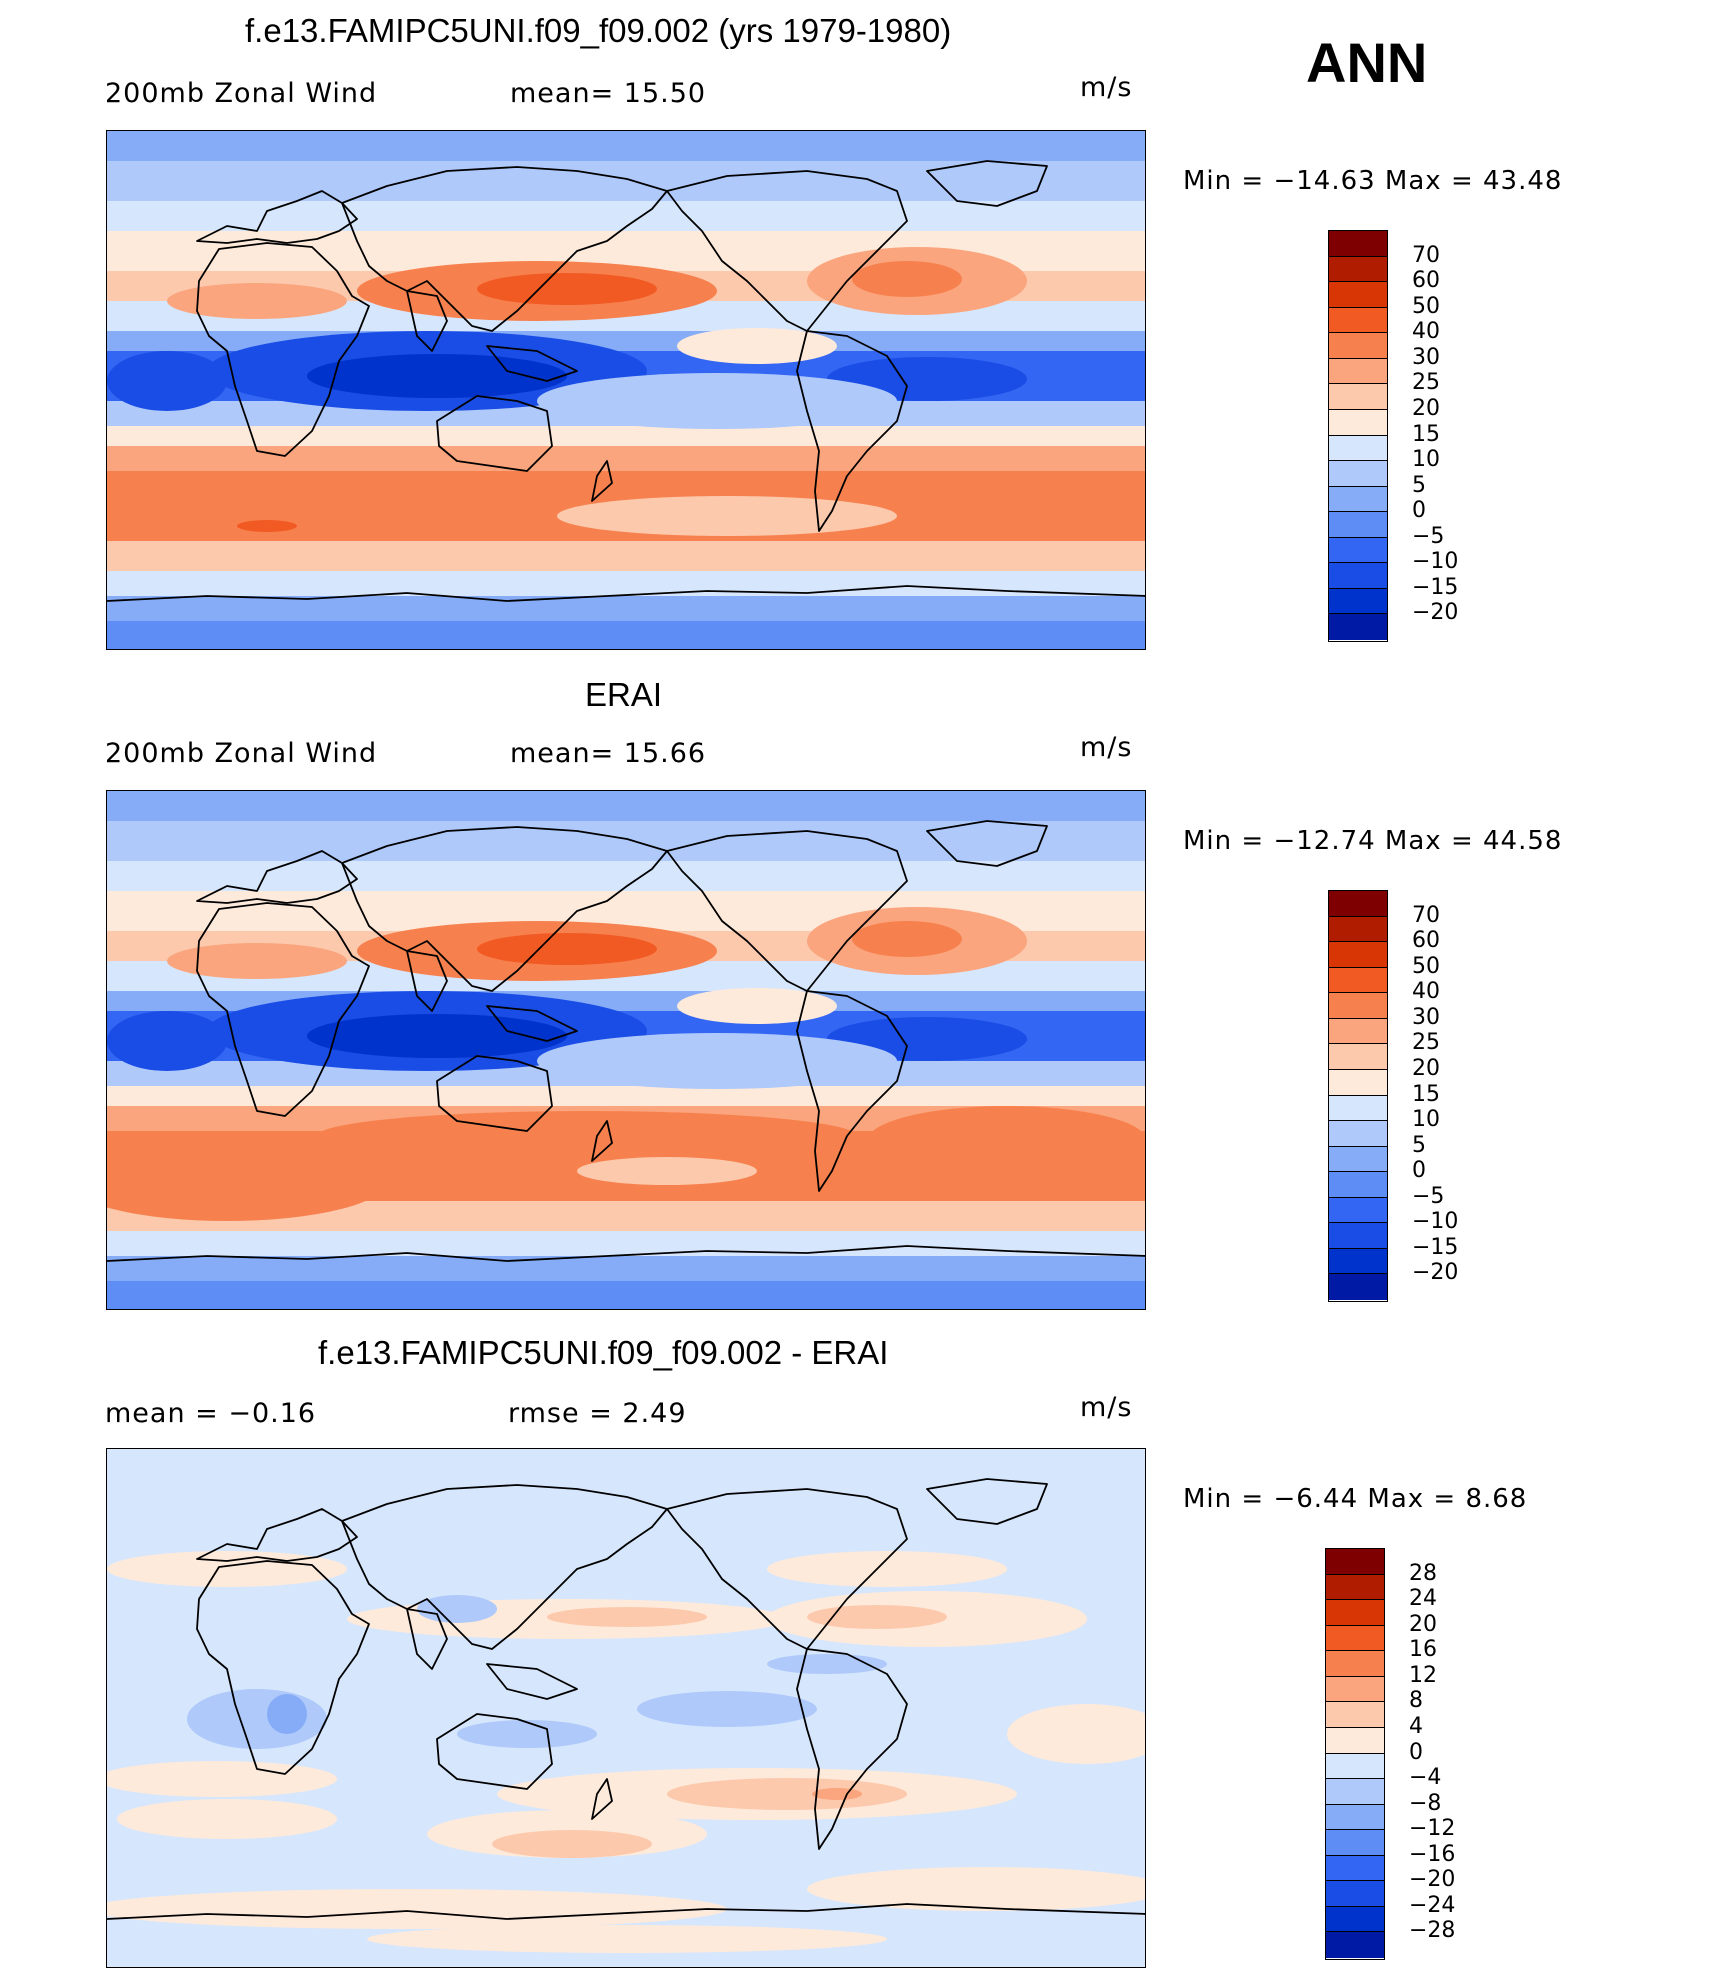  What do you see at coordinates (1416, 1701) in the screenshot?
I see `colorbar-tick-label: 8` at bounding box center [1416, 1701].